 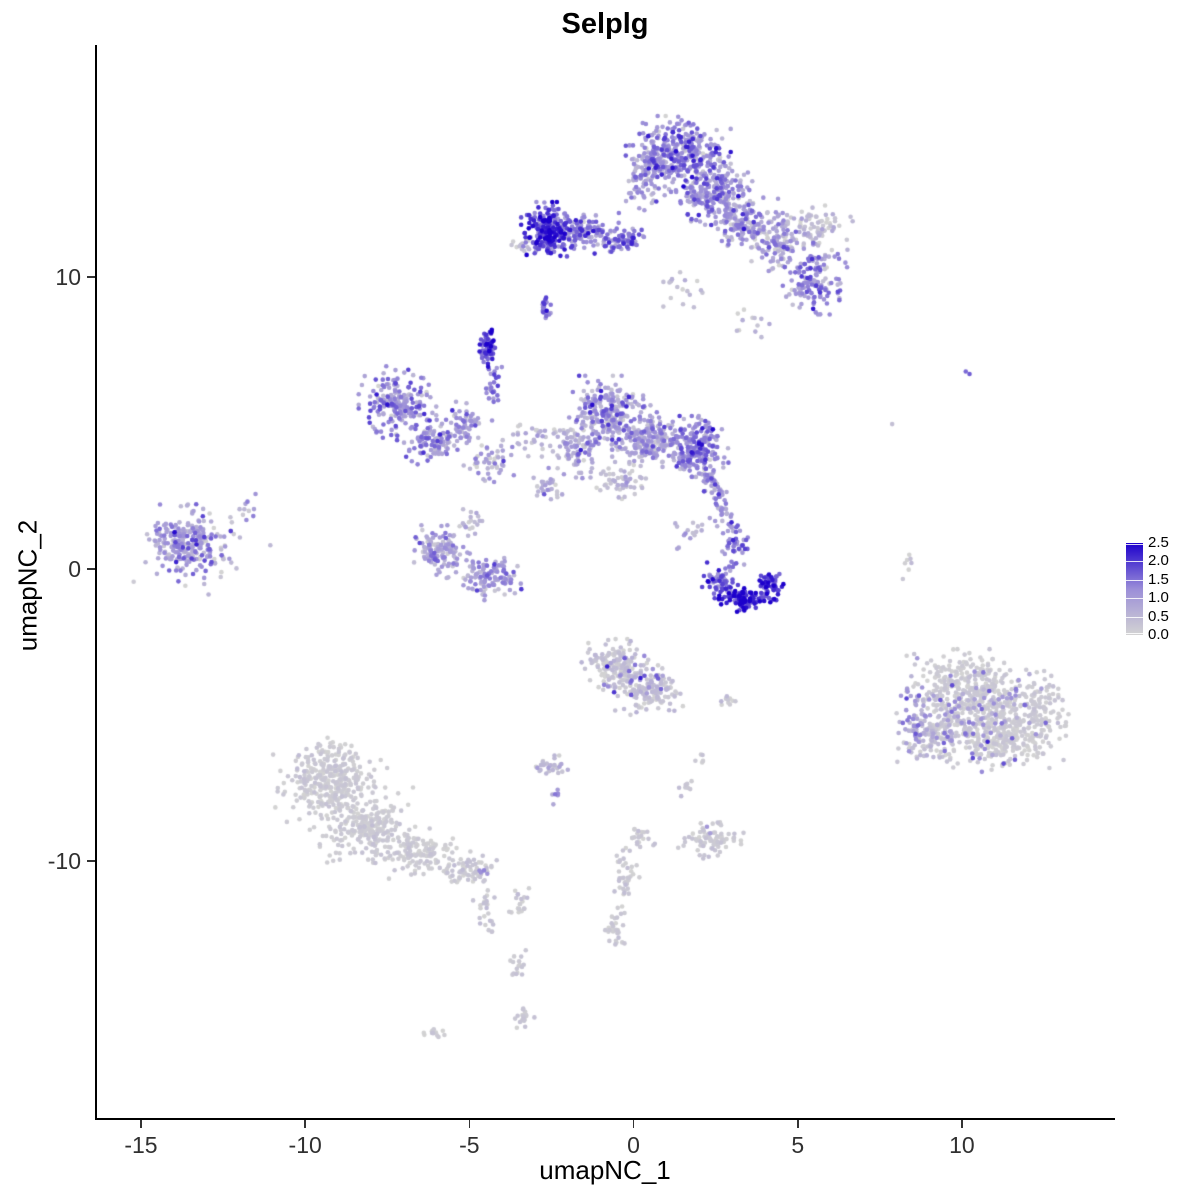 What do you see at coordinates (27, 585) in the screenshot?
I see `y-axis-label: umapNC_2` at bounding box center [27, 585].